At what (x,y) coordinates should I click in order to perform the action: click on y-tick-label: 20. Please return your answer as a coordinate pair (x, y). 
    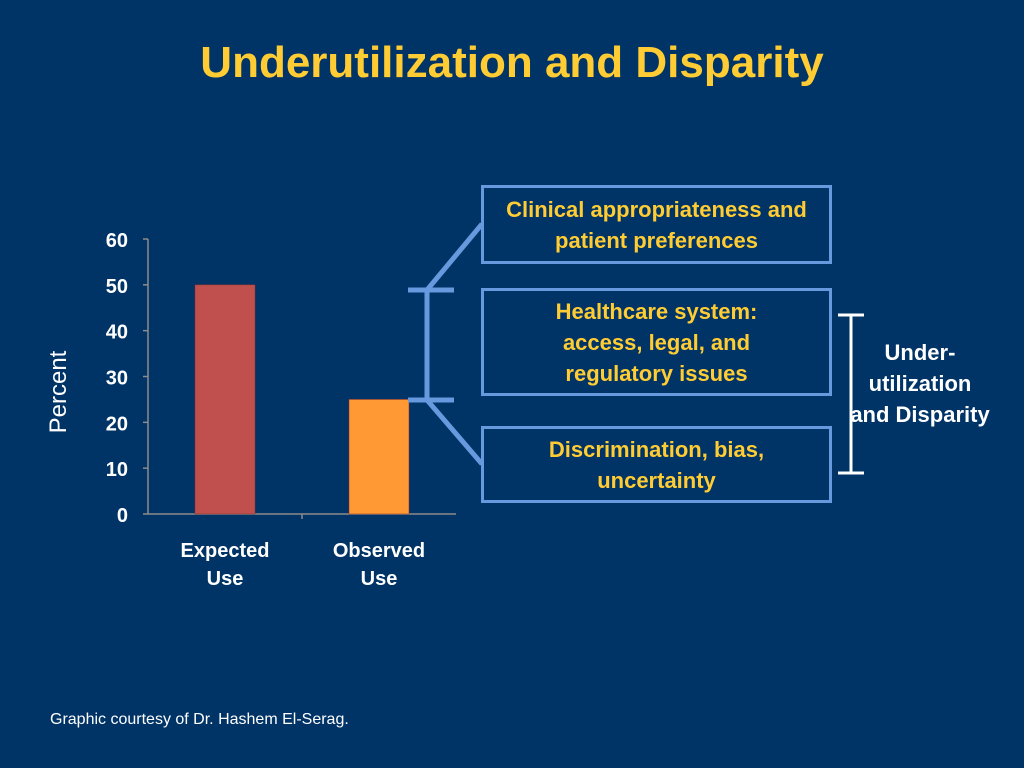
    Looking at the image, I should click on (117, 424).